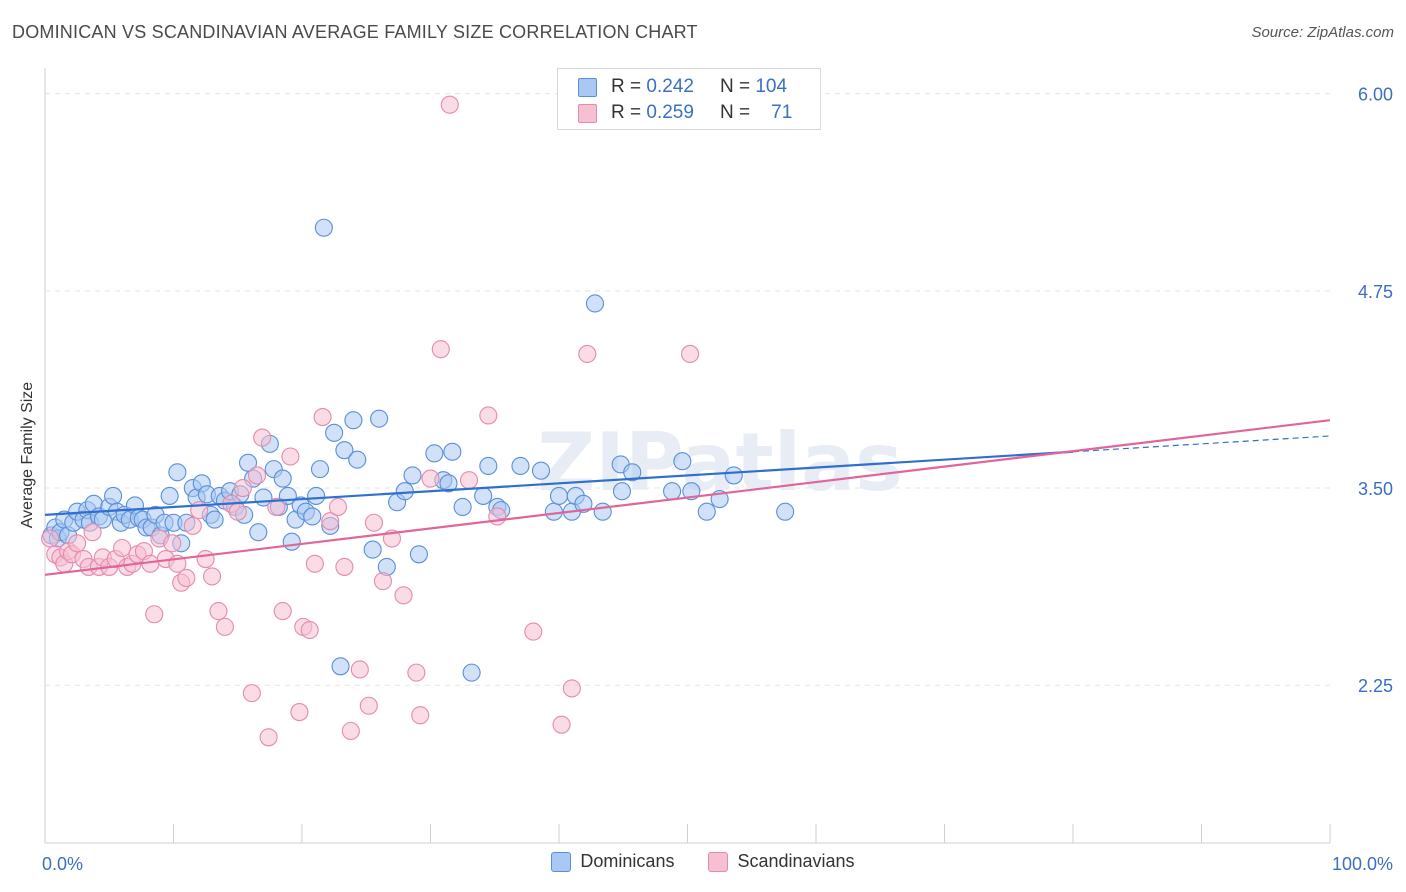  What do you see at coordinates (587, 87) in the screenshot?
I see `legend-swatch-blue` at bounding box center [587, 87].